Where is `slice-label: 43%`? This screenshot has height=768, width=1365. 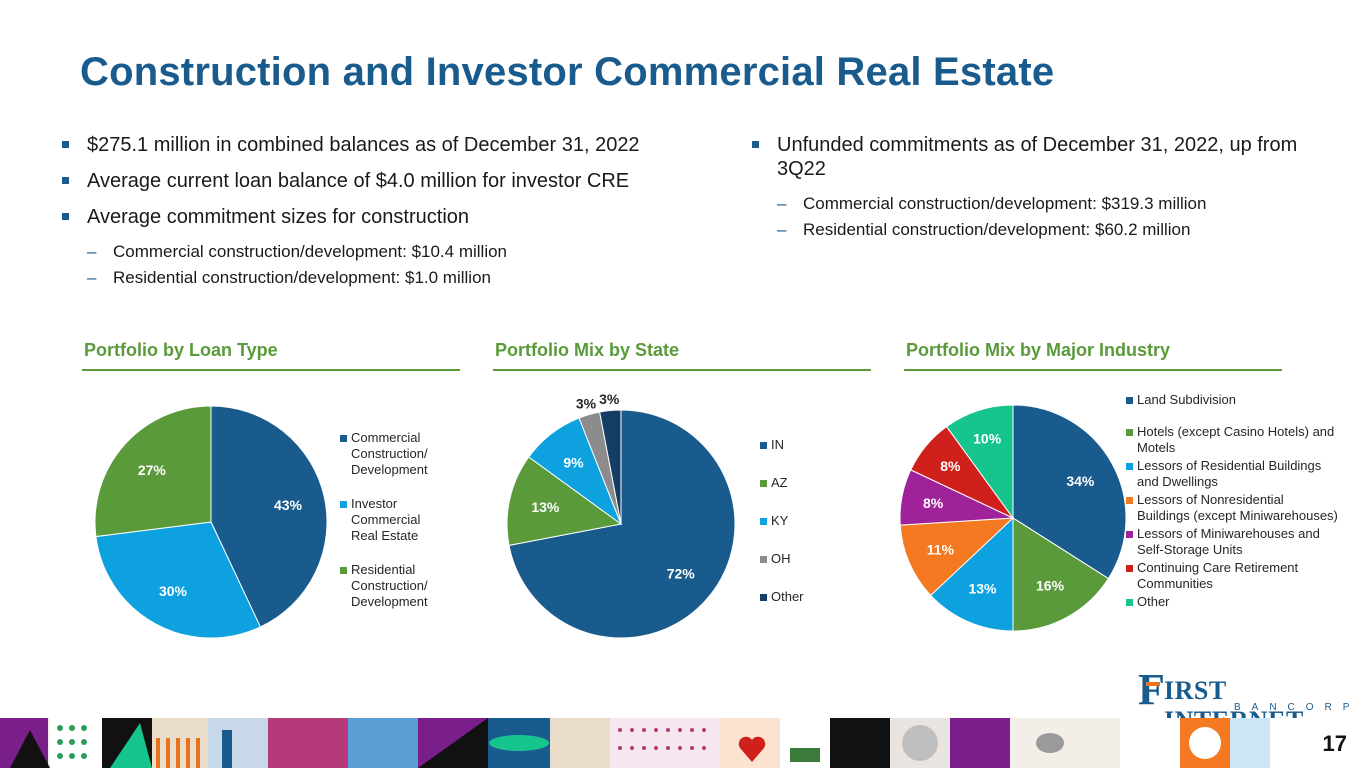
slice-label: 43% is located at coordinates (288, 505).